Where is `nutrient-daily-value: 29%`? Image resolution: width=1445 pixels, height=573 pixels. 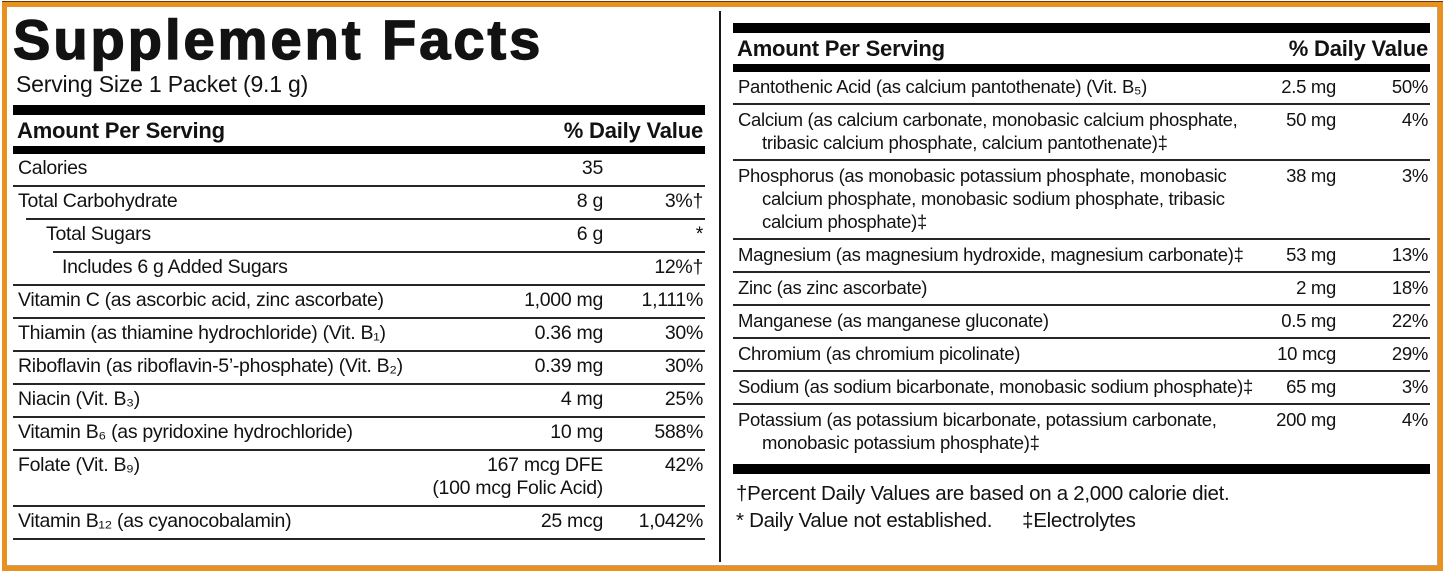
nutrient-daily-value: 29% is located at coordinates (1409, 353).